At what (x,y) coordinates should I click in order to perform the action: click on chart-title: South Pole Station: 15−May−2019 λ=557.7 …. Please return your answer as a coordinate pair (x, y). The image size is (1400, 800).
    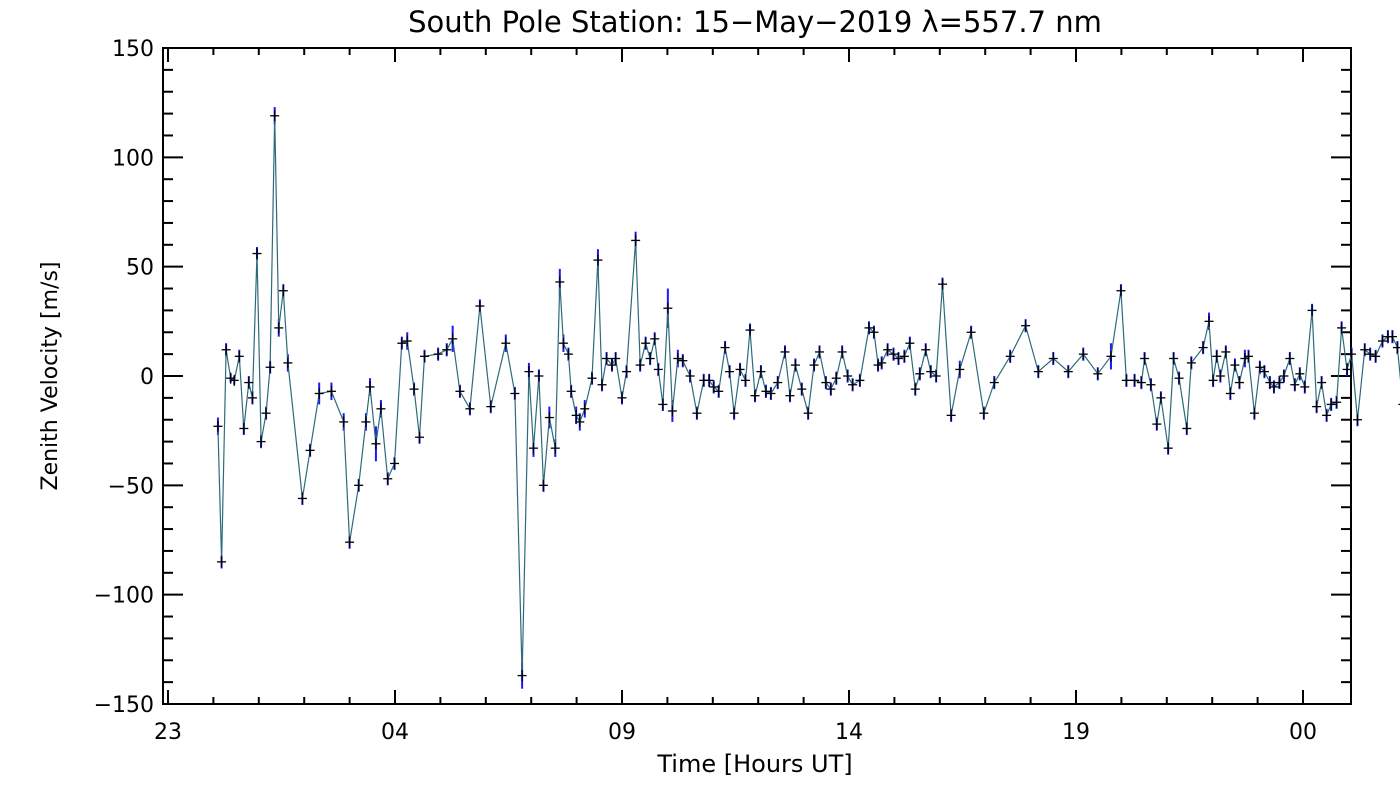
    Looking at the image, I should click on (755, 22).